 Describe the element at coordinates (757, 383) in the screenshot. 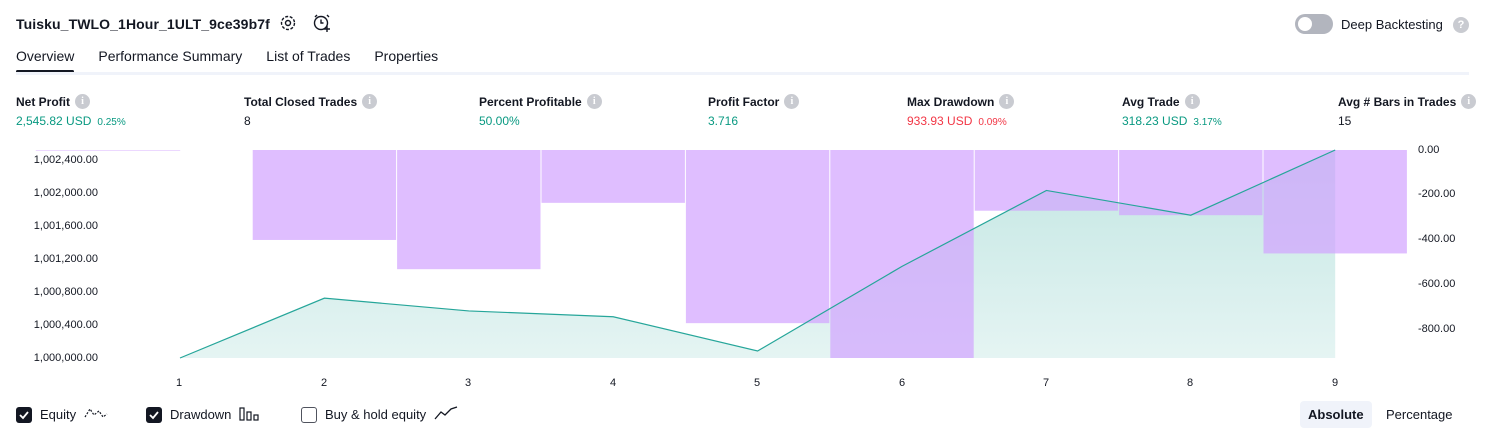

I see `x-axis-tick: 5` at that location.